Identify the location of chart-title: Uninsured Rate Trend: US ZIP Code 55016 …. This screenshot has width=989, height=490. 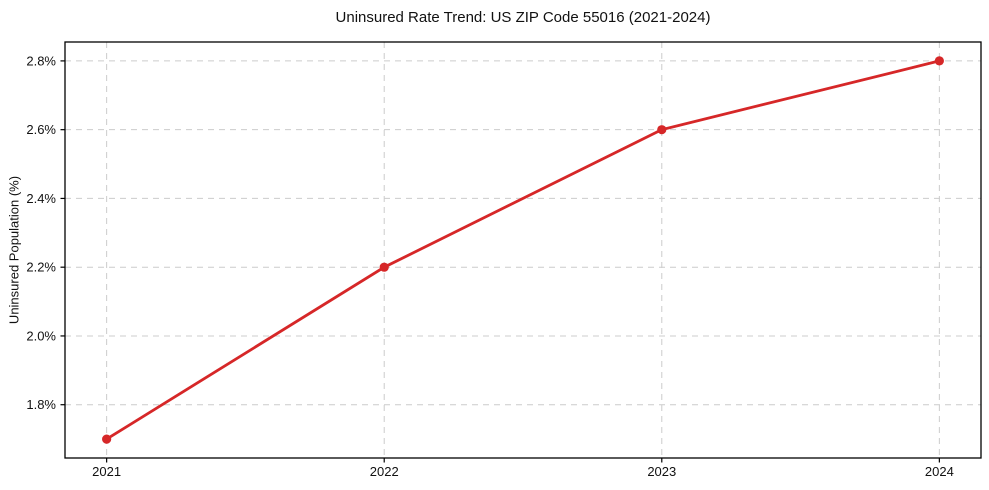
(523, 17).